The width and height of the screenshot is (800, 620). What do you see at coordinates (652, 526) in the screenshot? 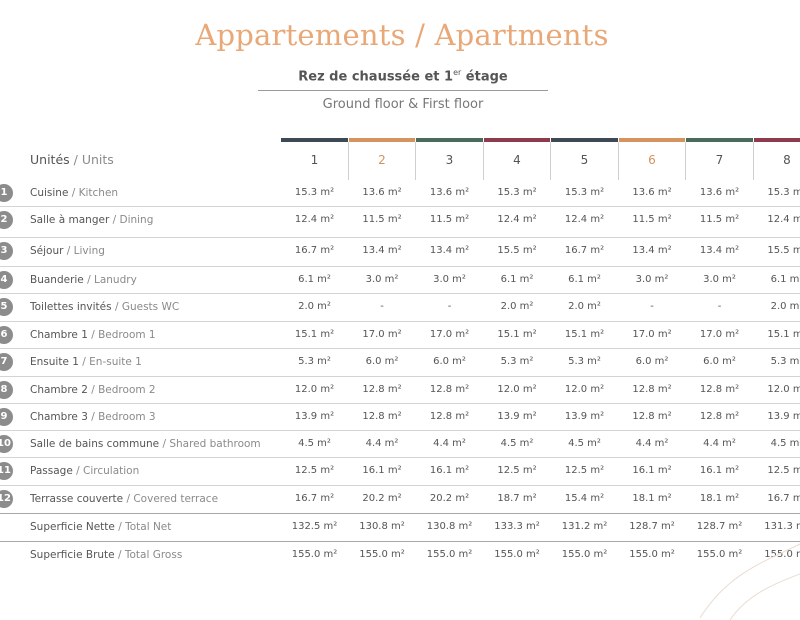
I see `total-cell: 128.7 m²` at bounding box center [652, 526].